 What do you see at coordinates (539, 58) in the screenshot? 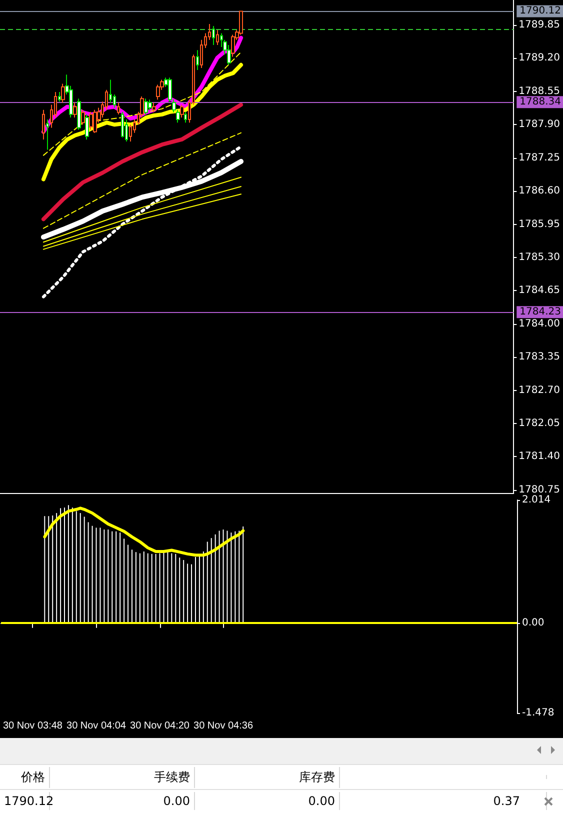
I see `y-tick-label: 1789.20` at bounding box center [539, 58].